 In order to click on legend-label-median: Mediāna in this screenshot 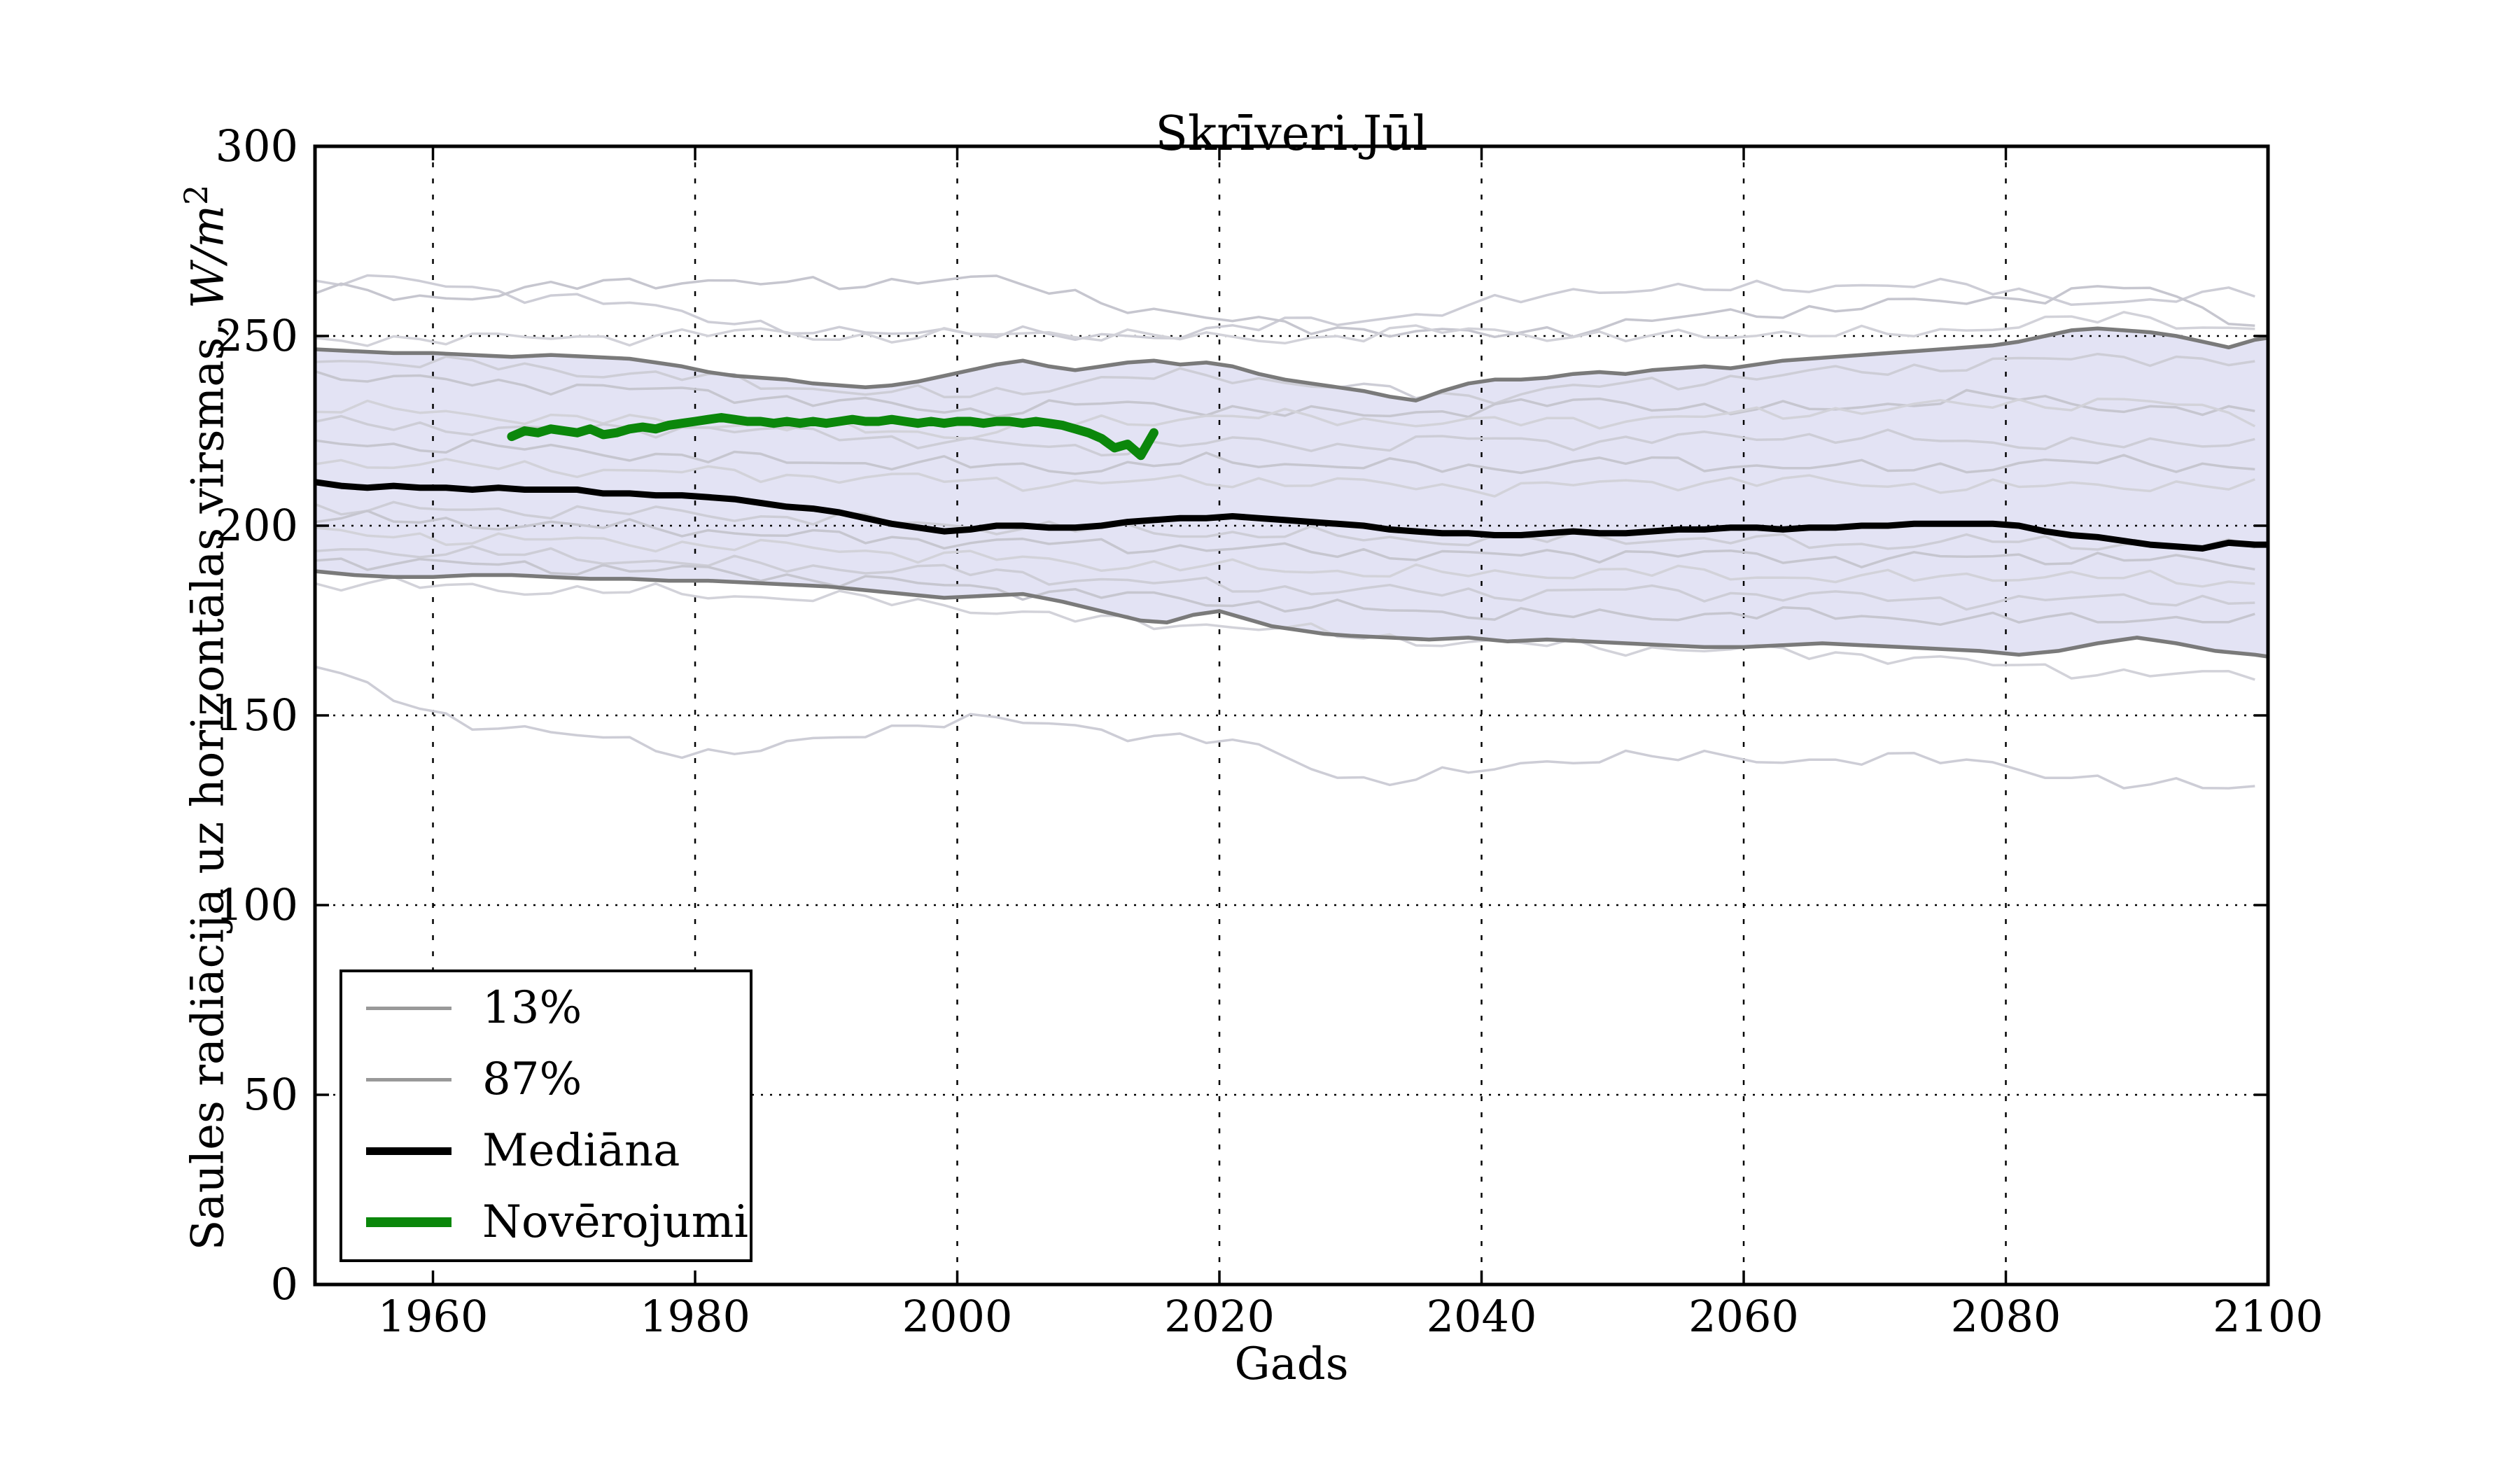, I will do `click(581, 1151)`.